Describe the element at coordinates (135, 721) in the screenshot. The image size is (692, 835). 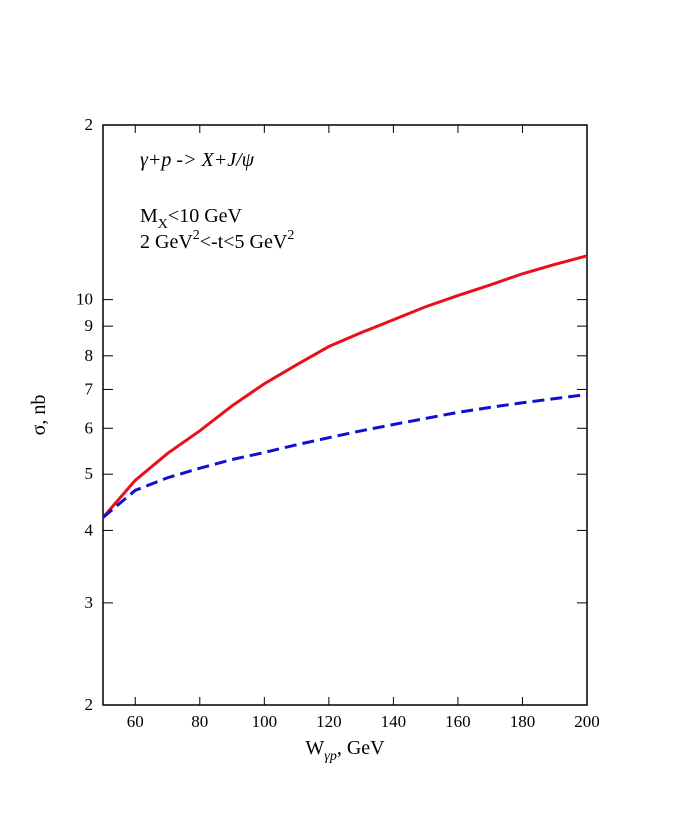
I see `x-tick-label: 60` at that location.